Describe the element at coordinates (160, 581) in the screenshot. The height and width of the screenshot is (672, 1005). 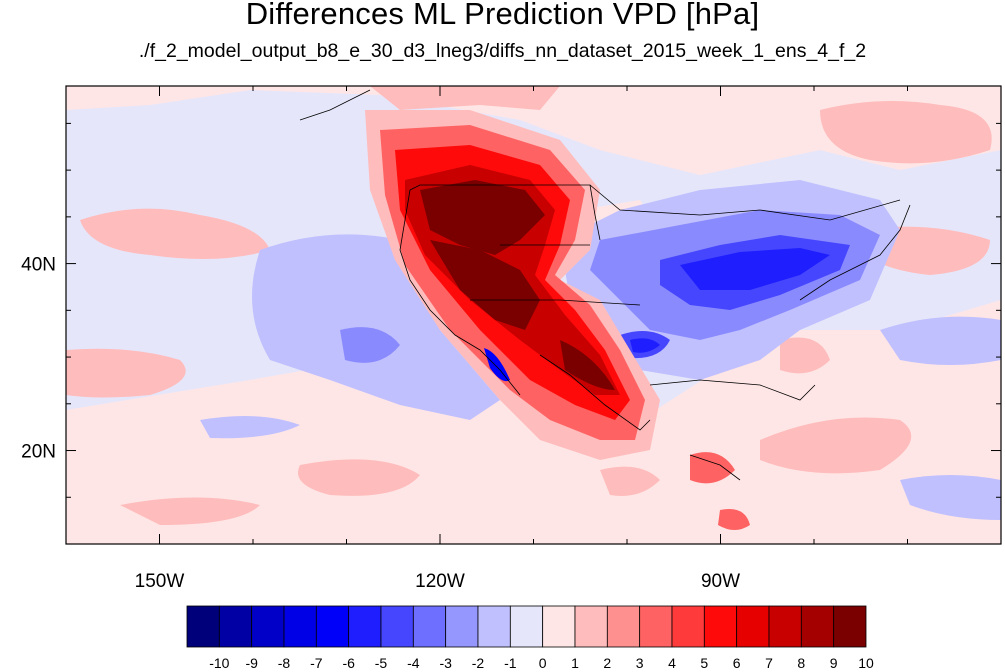
I see `x-tick-label: 150W` at that location.